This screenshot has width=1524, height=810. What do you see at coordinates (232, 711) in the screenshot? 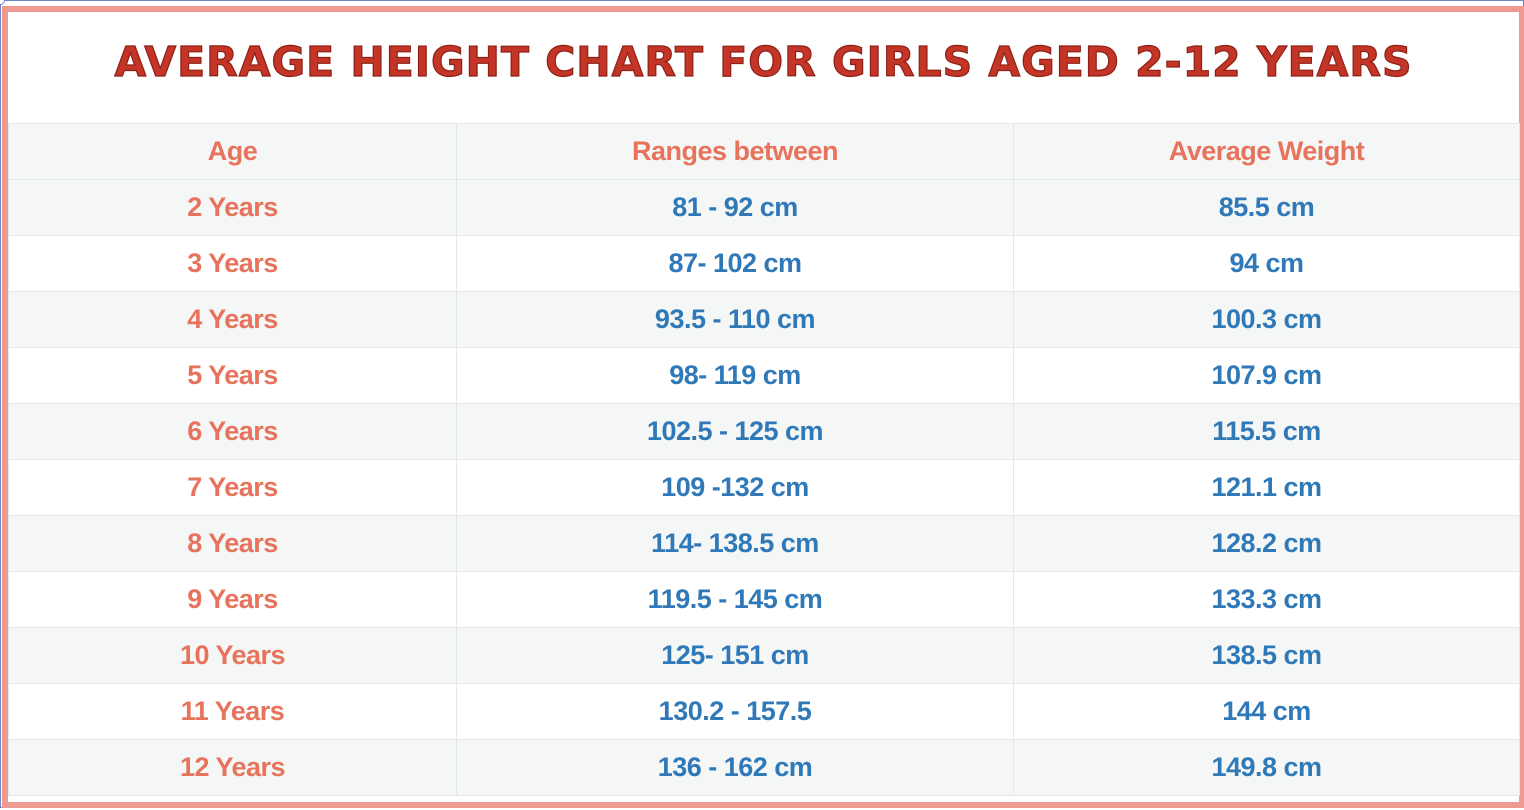
I see `age-cell: 11 Years` at bounding box center [232, 711].